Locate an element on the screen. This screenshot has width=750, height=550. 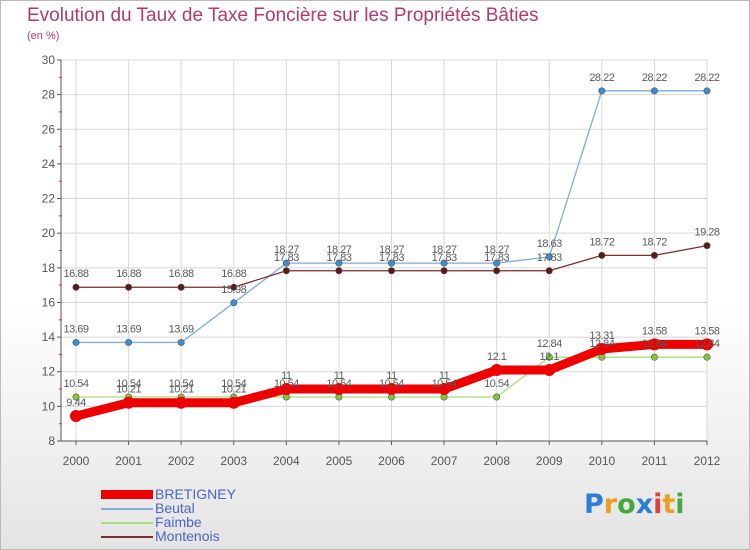
x-tick-label: 2008 is located at coordinates (496, 461).